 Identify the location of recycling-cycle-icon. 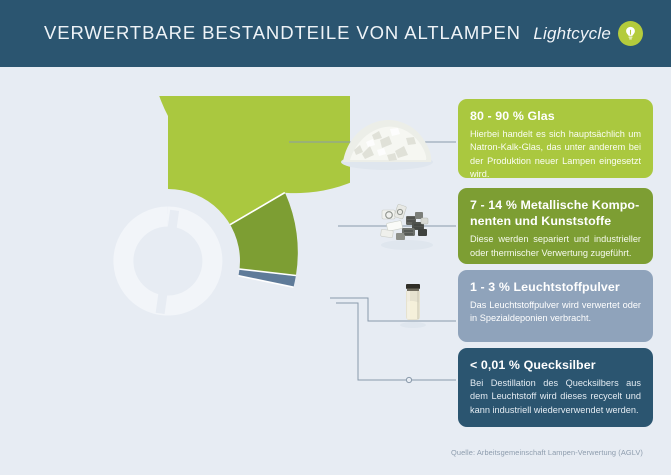
(168, 261).